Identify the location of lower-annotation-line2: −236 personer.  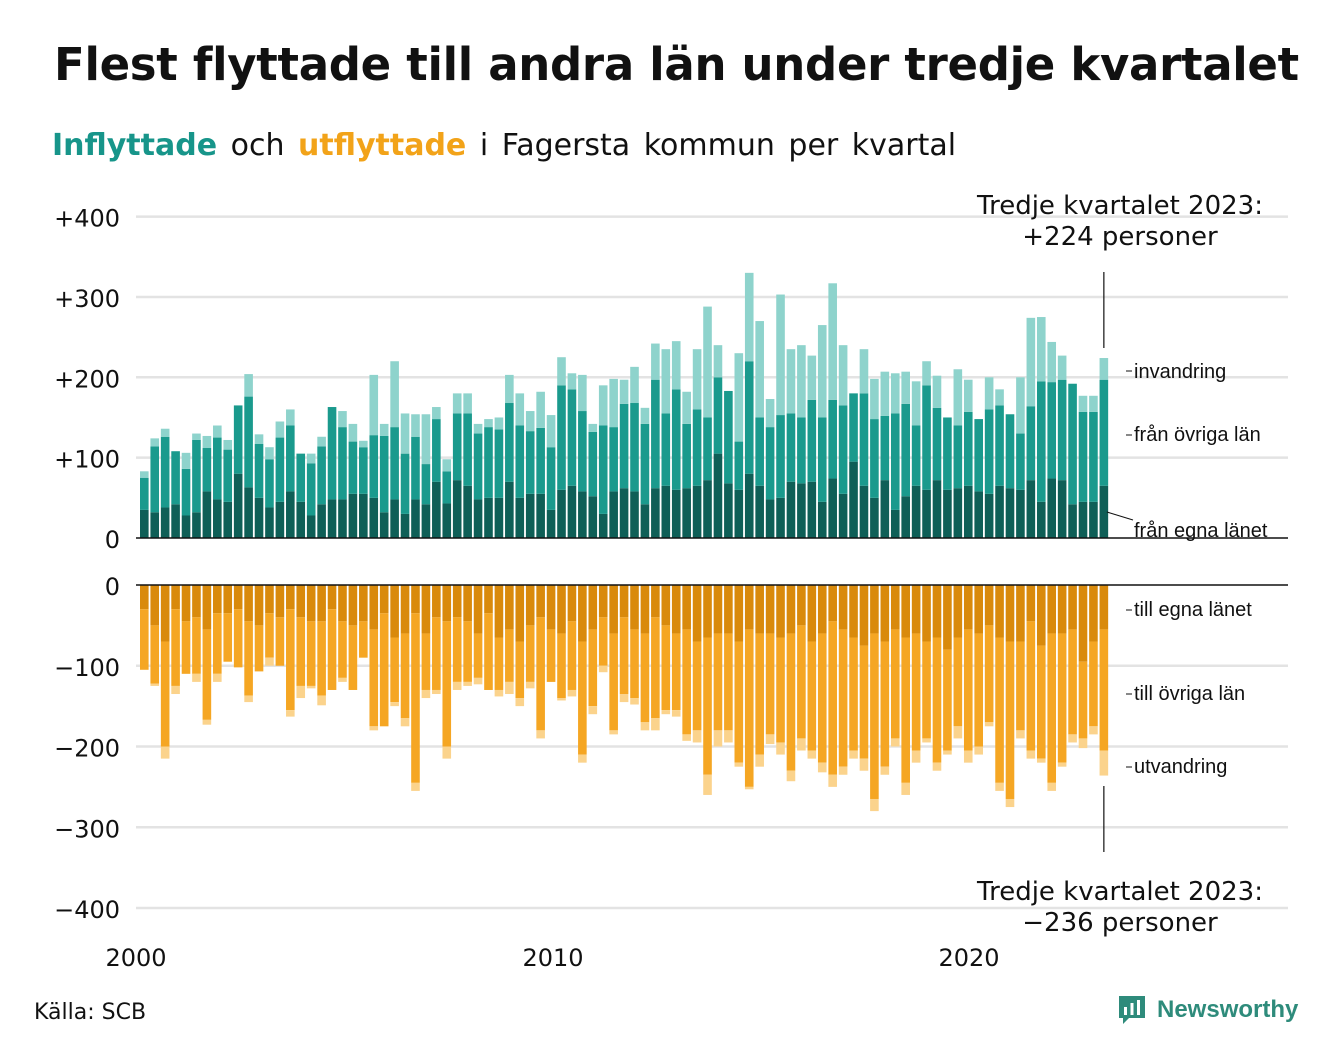
(1120, 923).